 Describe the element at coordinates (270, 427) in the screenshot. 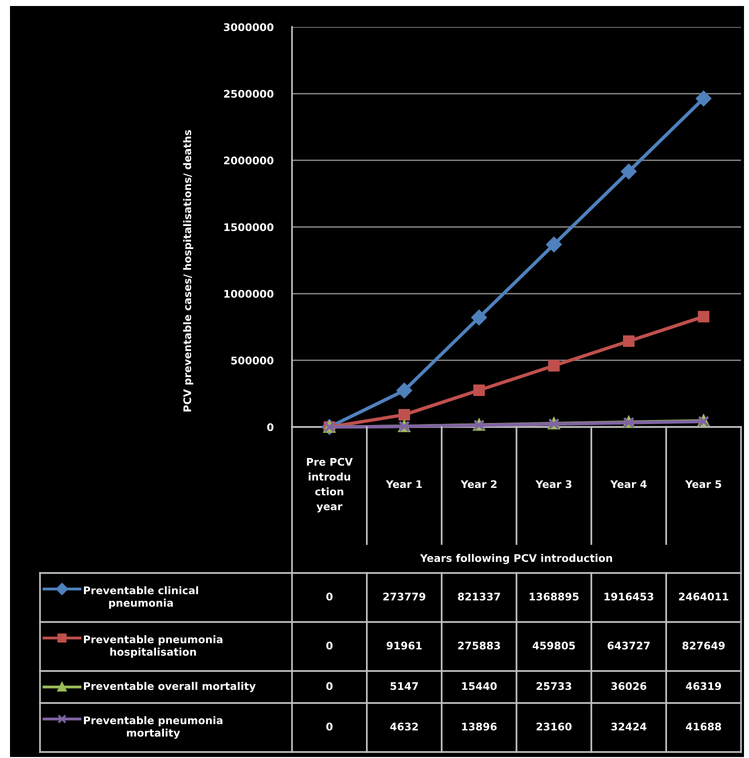

I see `y-tick-label: 0` at that location.